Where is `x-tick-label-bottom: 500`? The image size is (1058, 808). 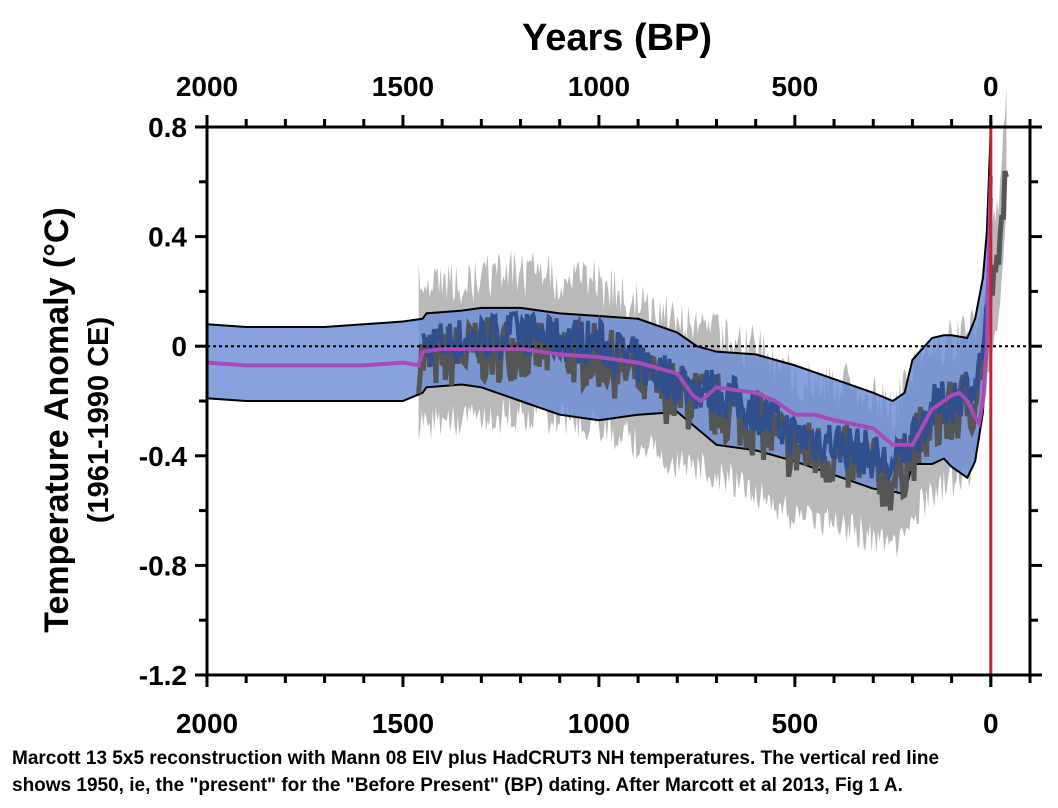 x-tick-label-bottom: 500 is located at coordinates (794, 723).